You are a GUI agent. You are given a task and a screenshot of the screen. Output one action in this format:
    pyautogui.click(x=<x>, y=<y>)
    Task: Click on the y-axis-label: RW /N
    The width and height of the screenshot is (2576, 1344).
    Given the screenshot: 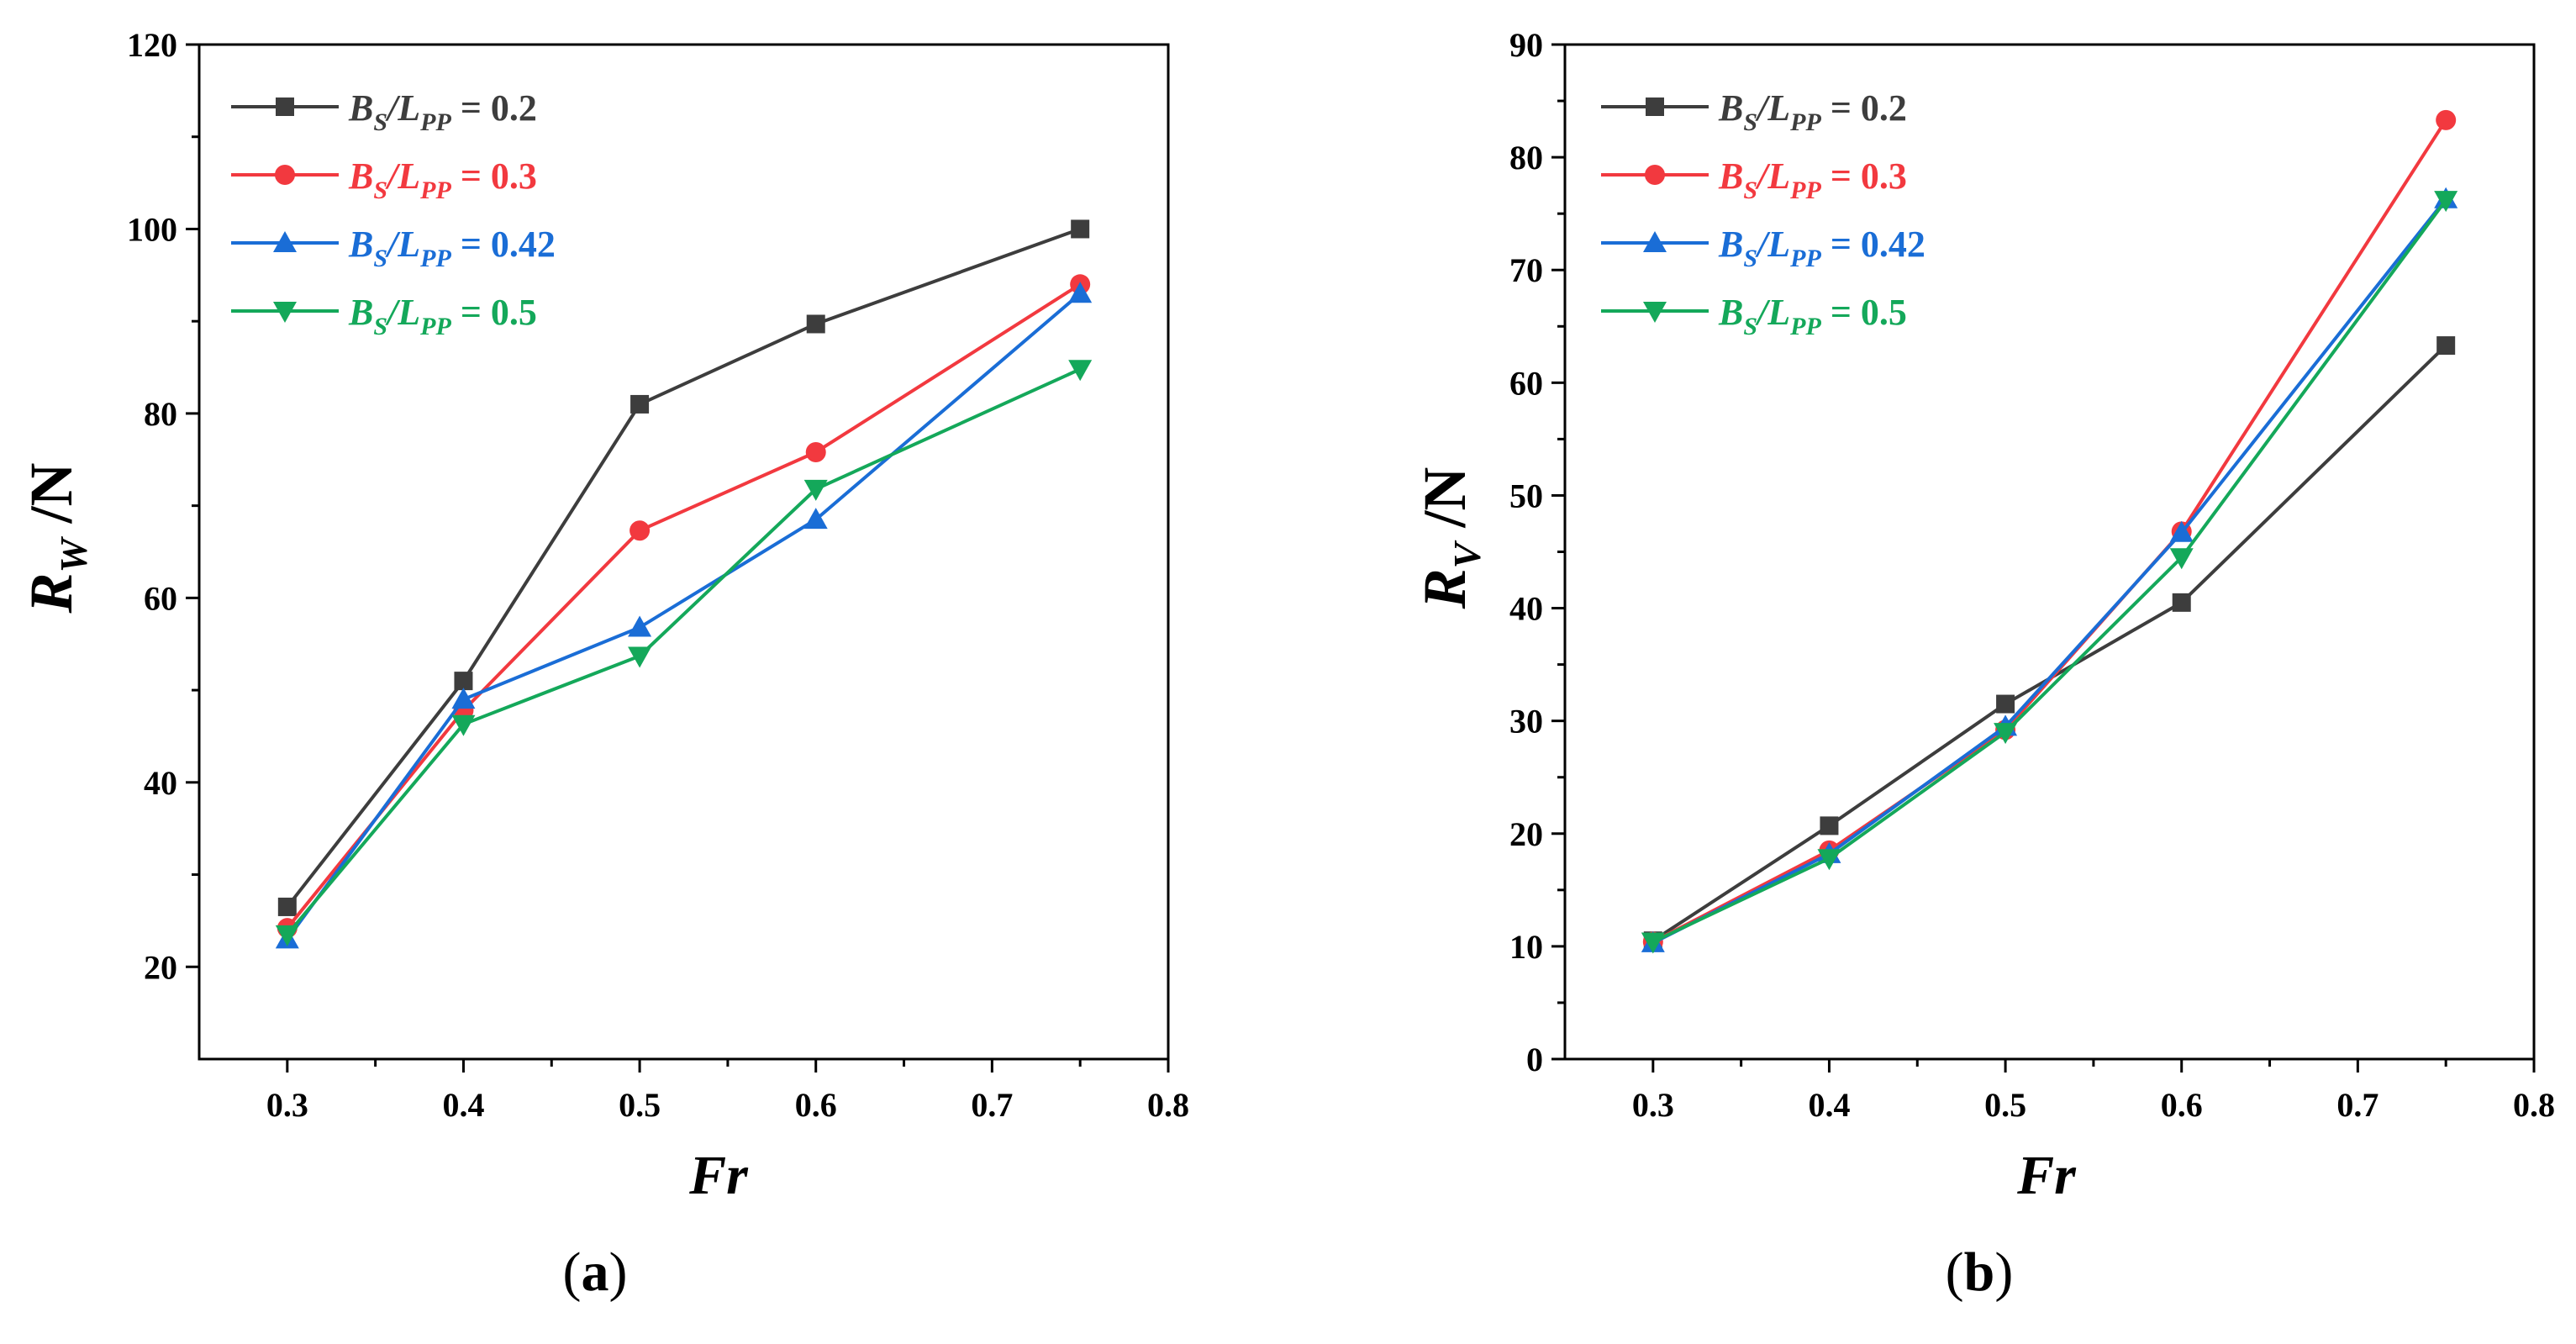 What is the action you would take?
    pyautogui.click(x=56, y=538)
    